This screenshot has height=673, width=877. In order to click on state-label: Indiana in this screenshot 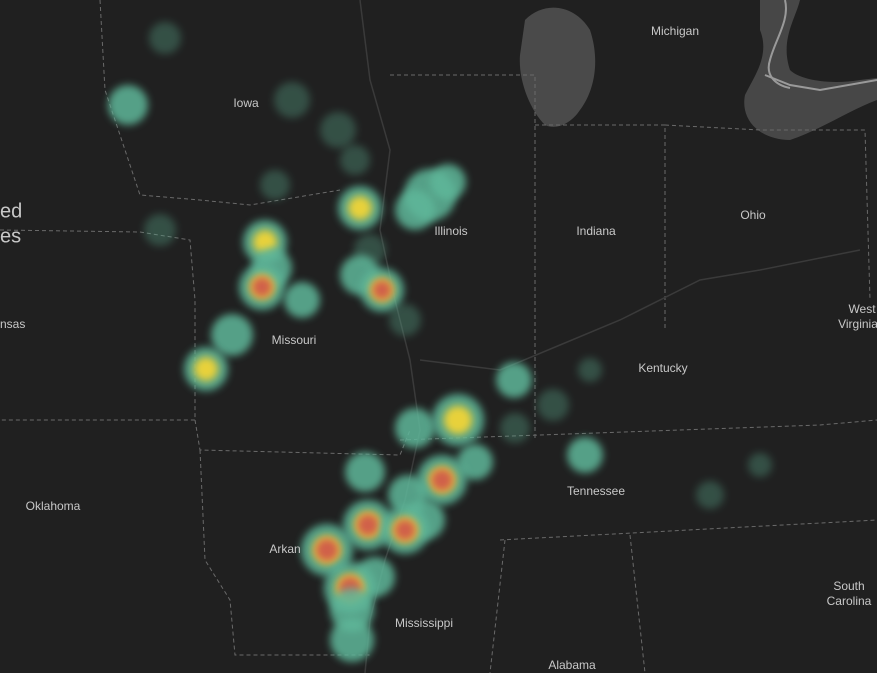, I will do `click(596, 231)`.